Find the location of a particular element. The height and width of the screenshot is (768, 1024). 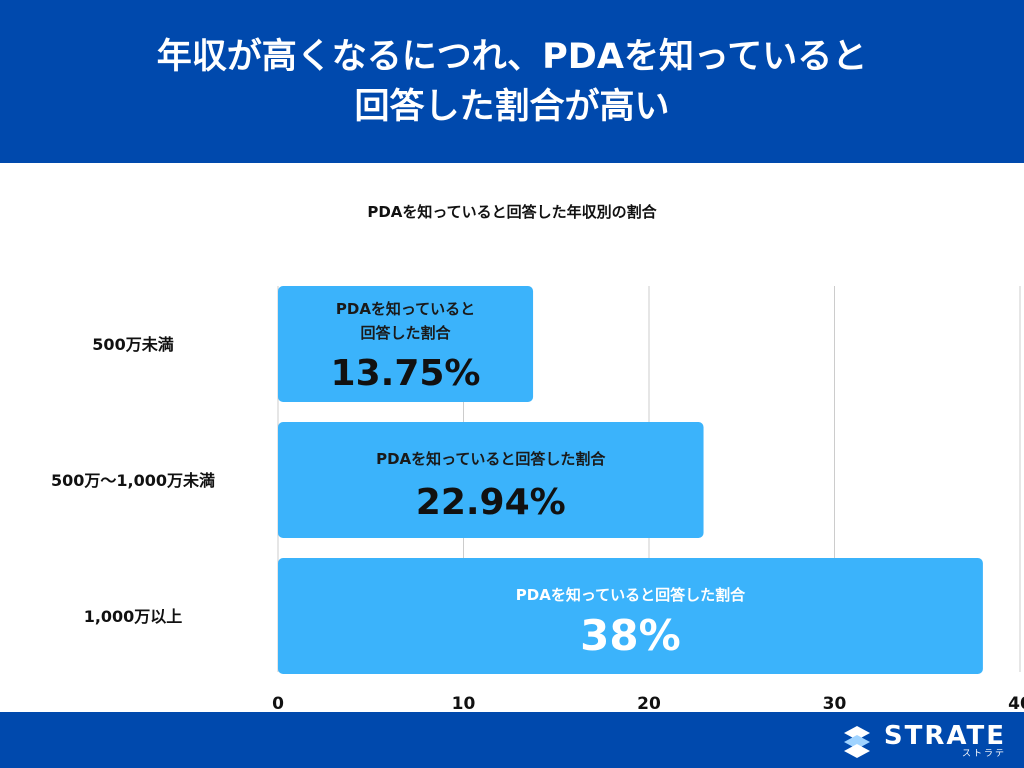

strate-logo: STRATE ストラテ is located at coordinates (922, 741).